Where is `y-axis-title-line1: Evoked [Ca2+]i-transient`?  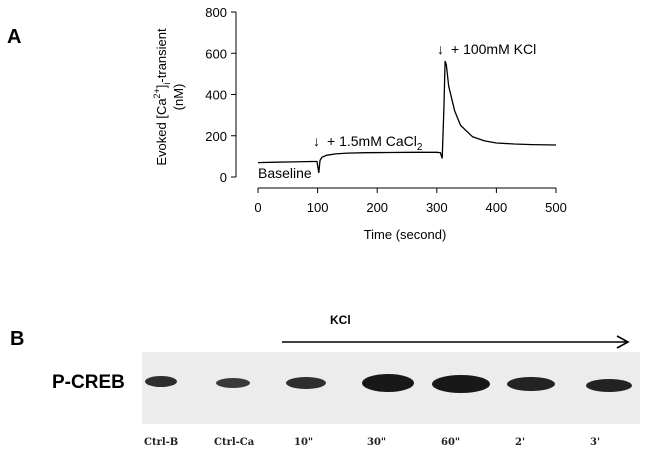 y-axis-title-line1: Evoked [Ca2+]i-transient is located at coordinates (162, 97).